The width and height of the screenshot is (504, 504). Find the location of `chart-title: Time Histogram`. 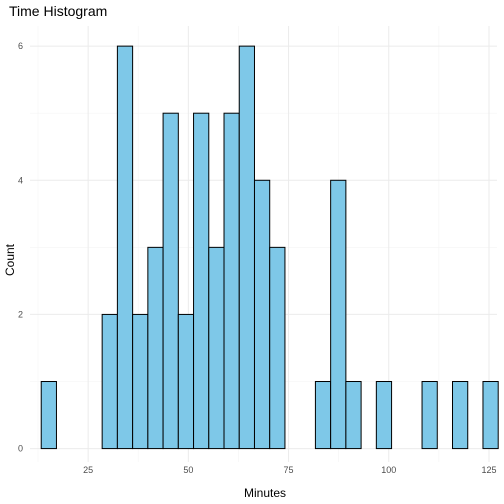

chart-title: Time Histogram is located at coordinates (58, 11).